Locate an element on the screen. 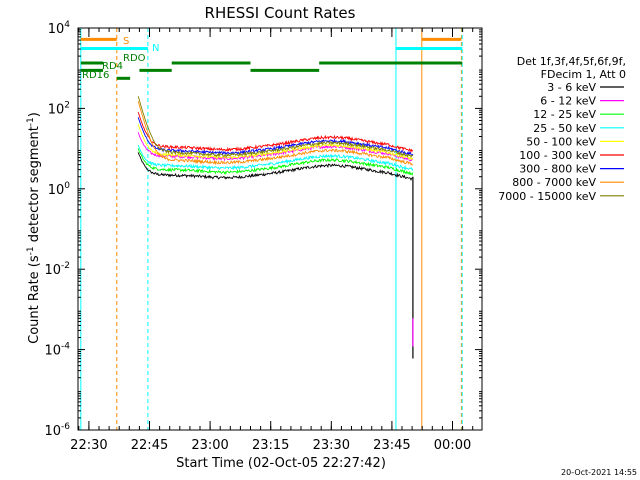 This screenshot has width=640, height=480. flag-label-s: S is located at coordinates (126, 41).